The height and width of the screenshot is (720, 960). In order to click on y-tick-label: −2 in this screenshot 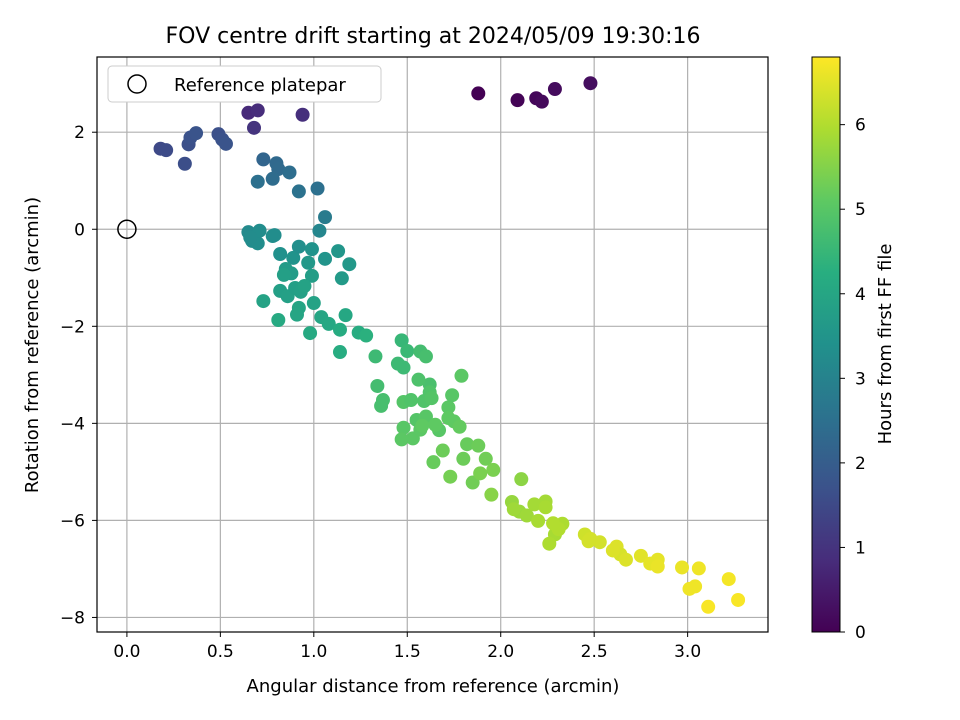, I will do `click(72, 327)`.